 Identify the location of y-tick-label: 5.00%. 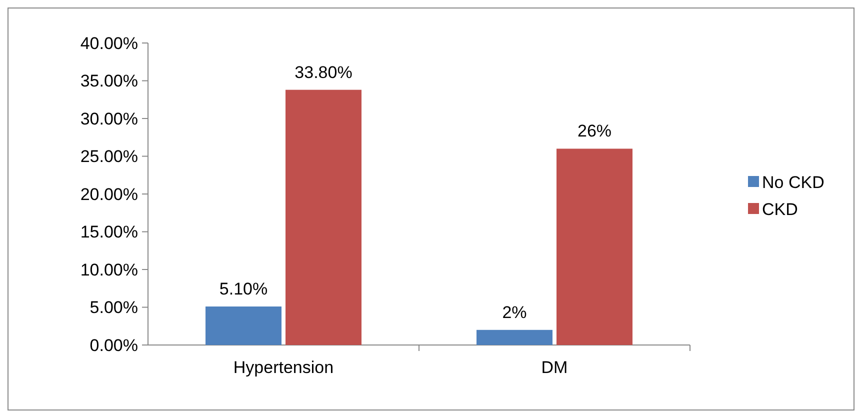
(114, 308).